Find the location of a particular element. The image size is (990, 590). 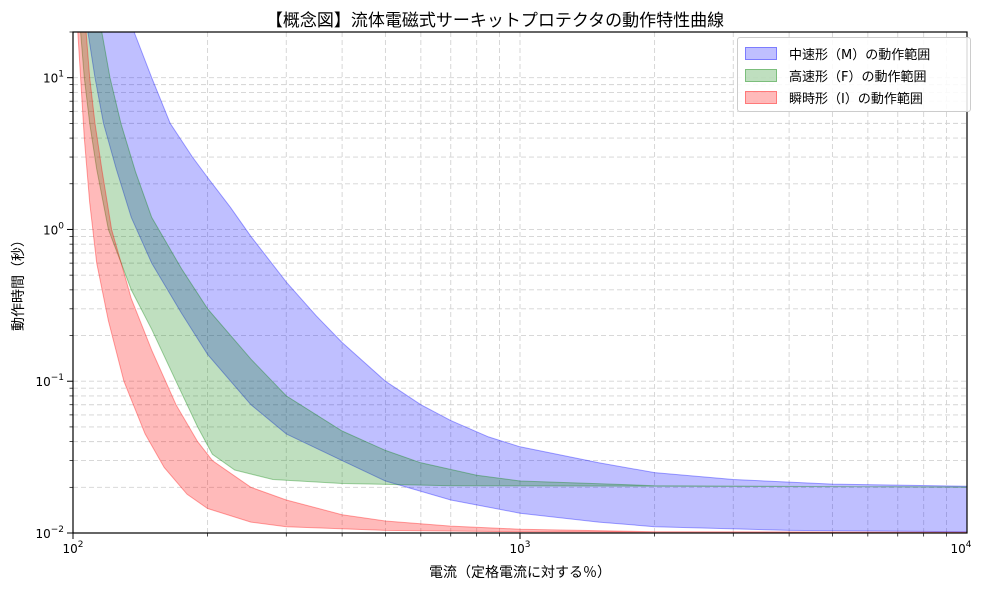

legend-item-medium: 中速形（M）の動作範囲 is located at coordinates (854, 53).